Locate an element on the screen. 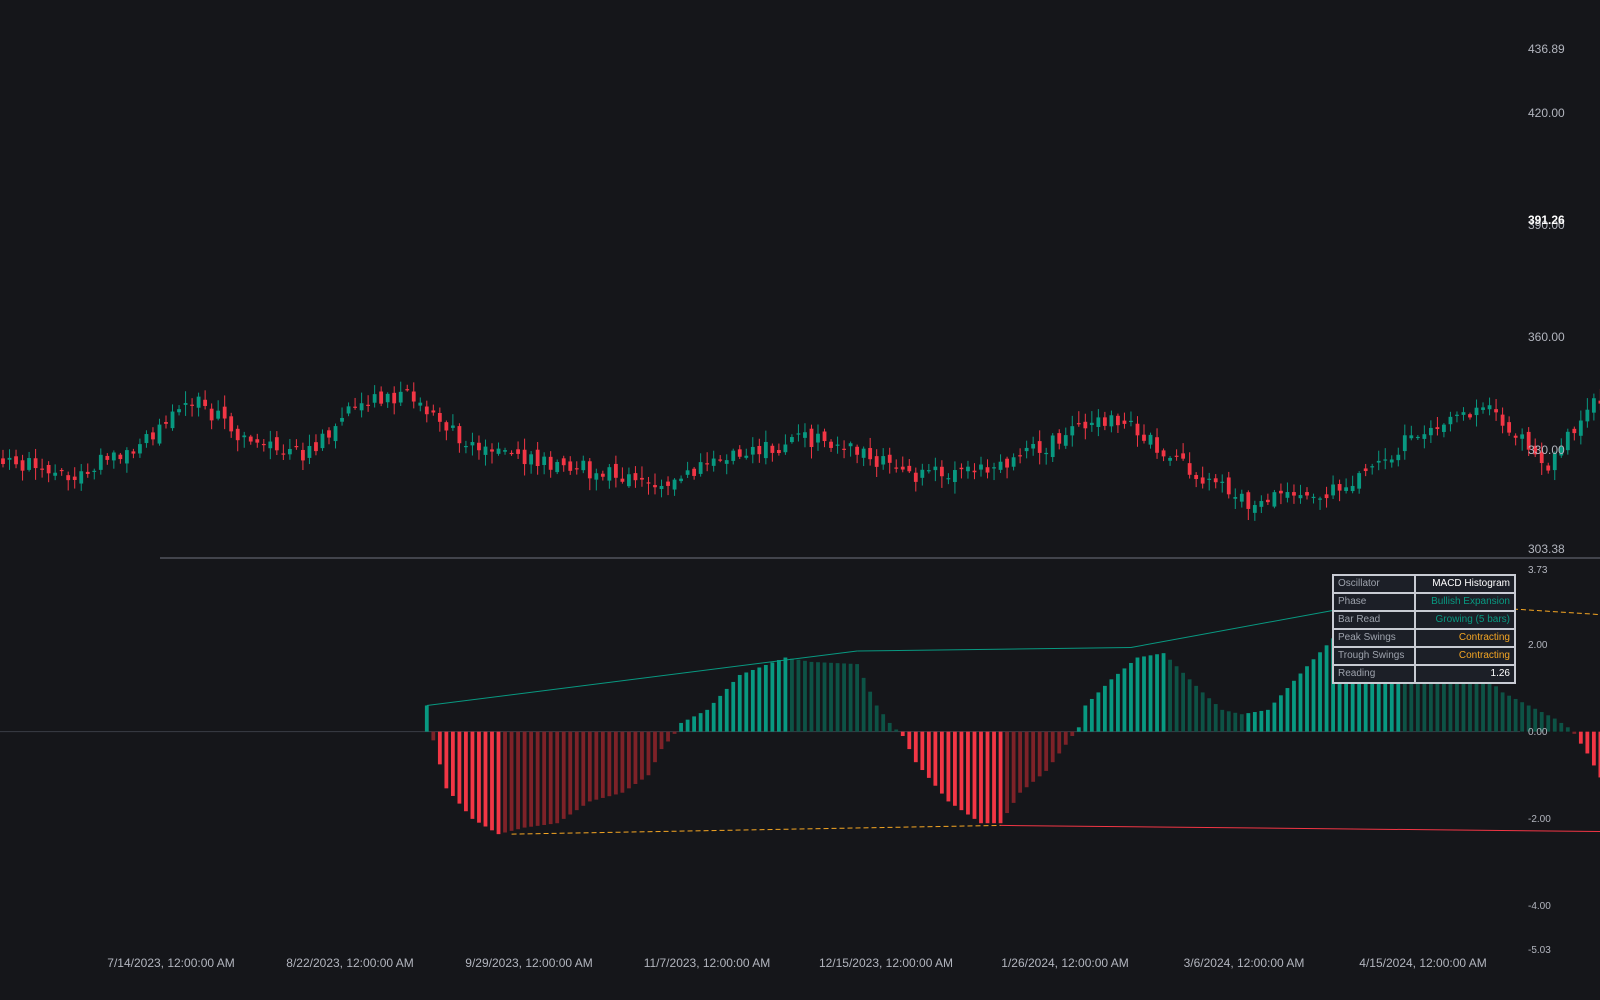  table-row: Reading 1.26 is located at coordinates (1424, 674).